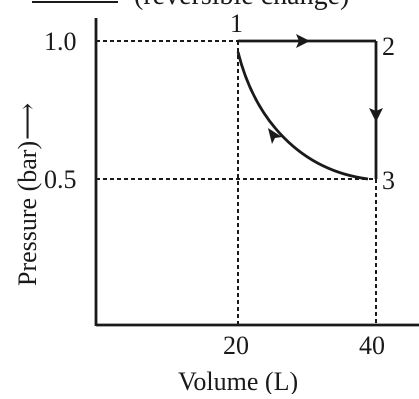 The height and width of the screenshot is (399, 419). Describe the element at coordinates (60, 179) in the screenshot. I see `y-tick-0.5: 0.5` at that location.